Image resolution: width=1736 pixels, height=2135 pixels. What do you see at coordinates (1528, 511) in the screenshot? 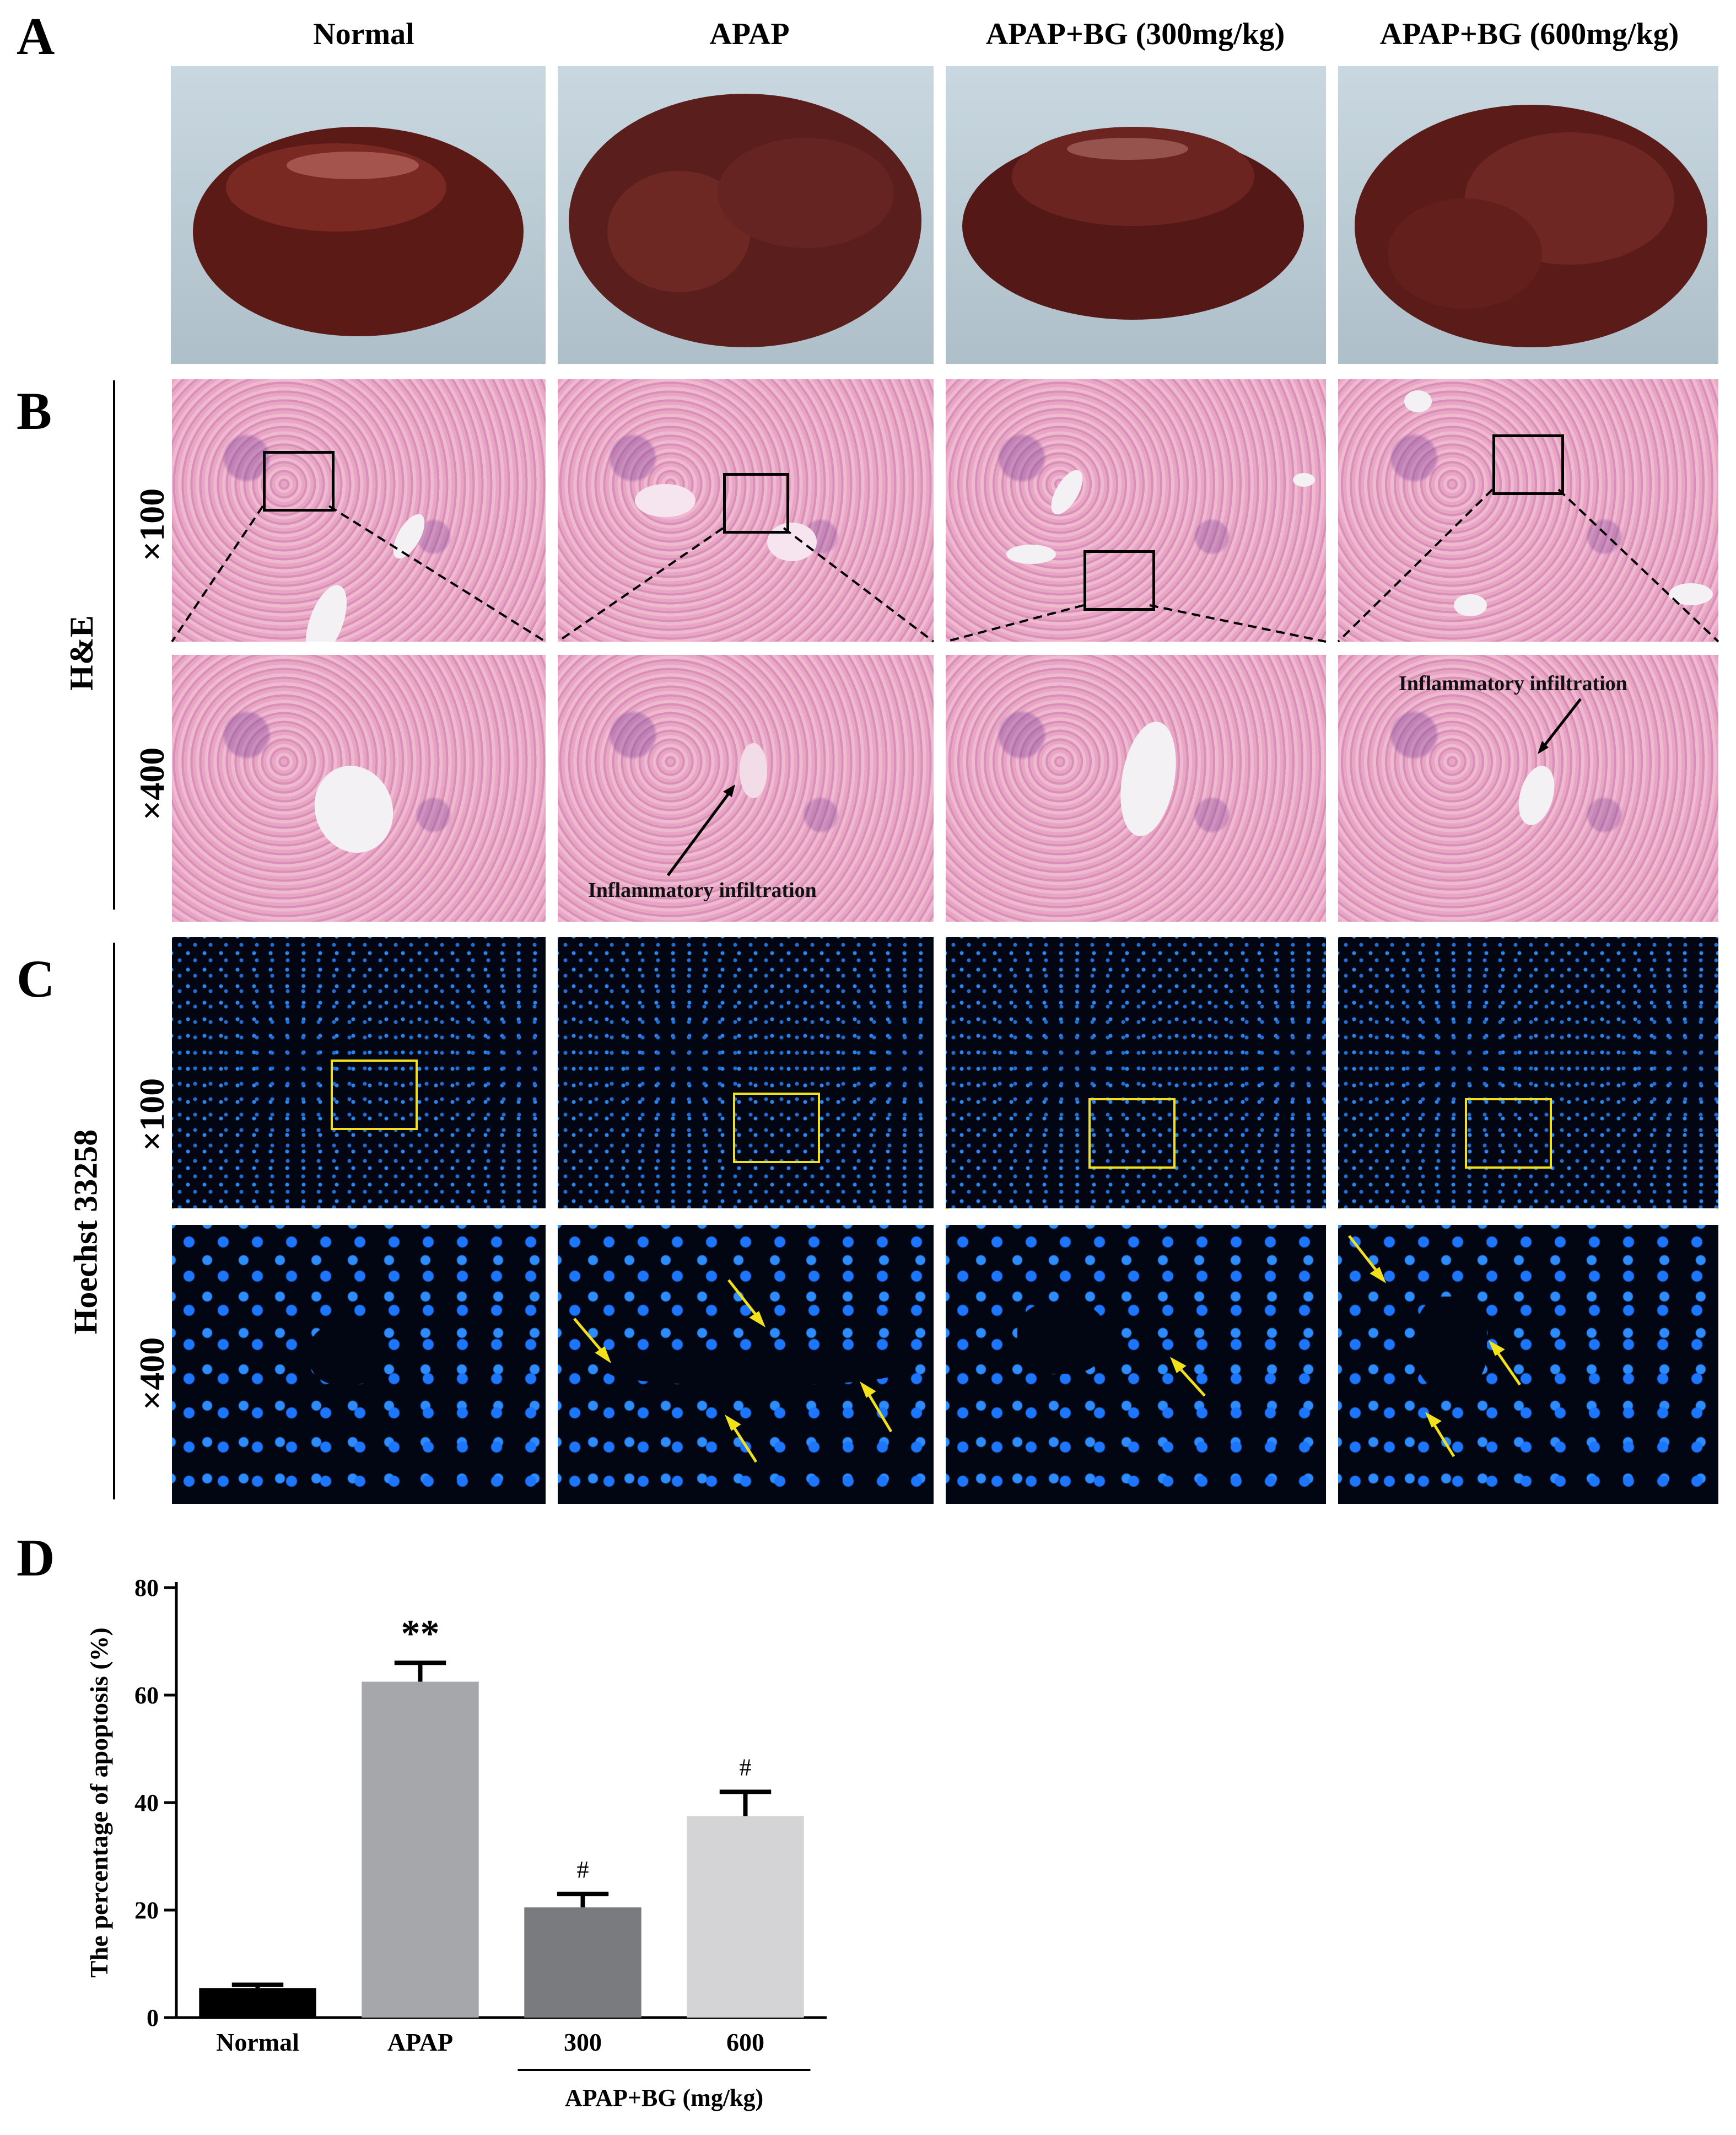
I see `he-100-bg600` at bounding box center [1528, 511].